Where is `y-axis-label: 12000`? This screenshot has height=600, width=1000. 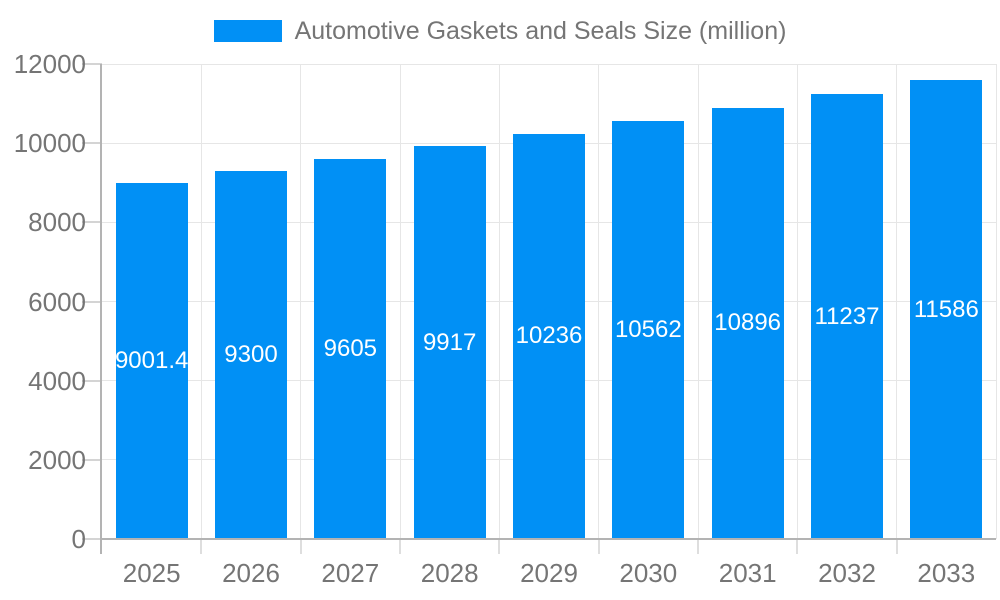 y-axis-label: 12000 is located at coordinates (49, 64).